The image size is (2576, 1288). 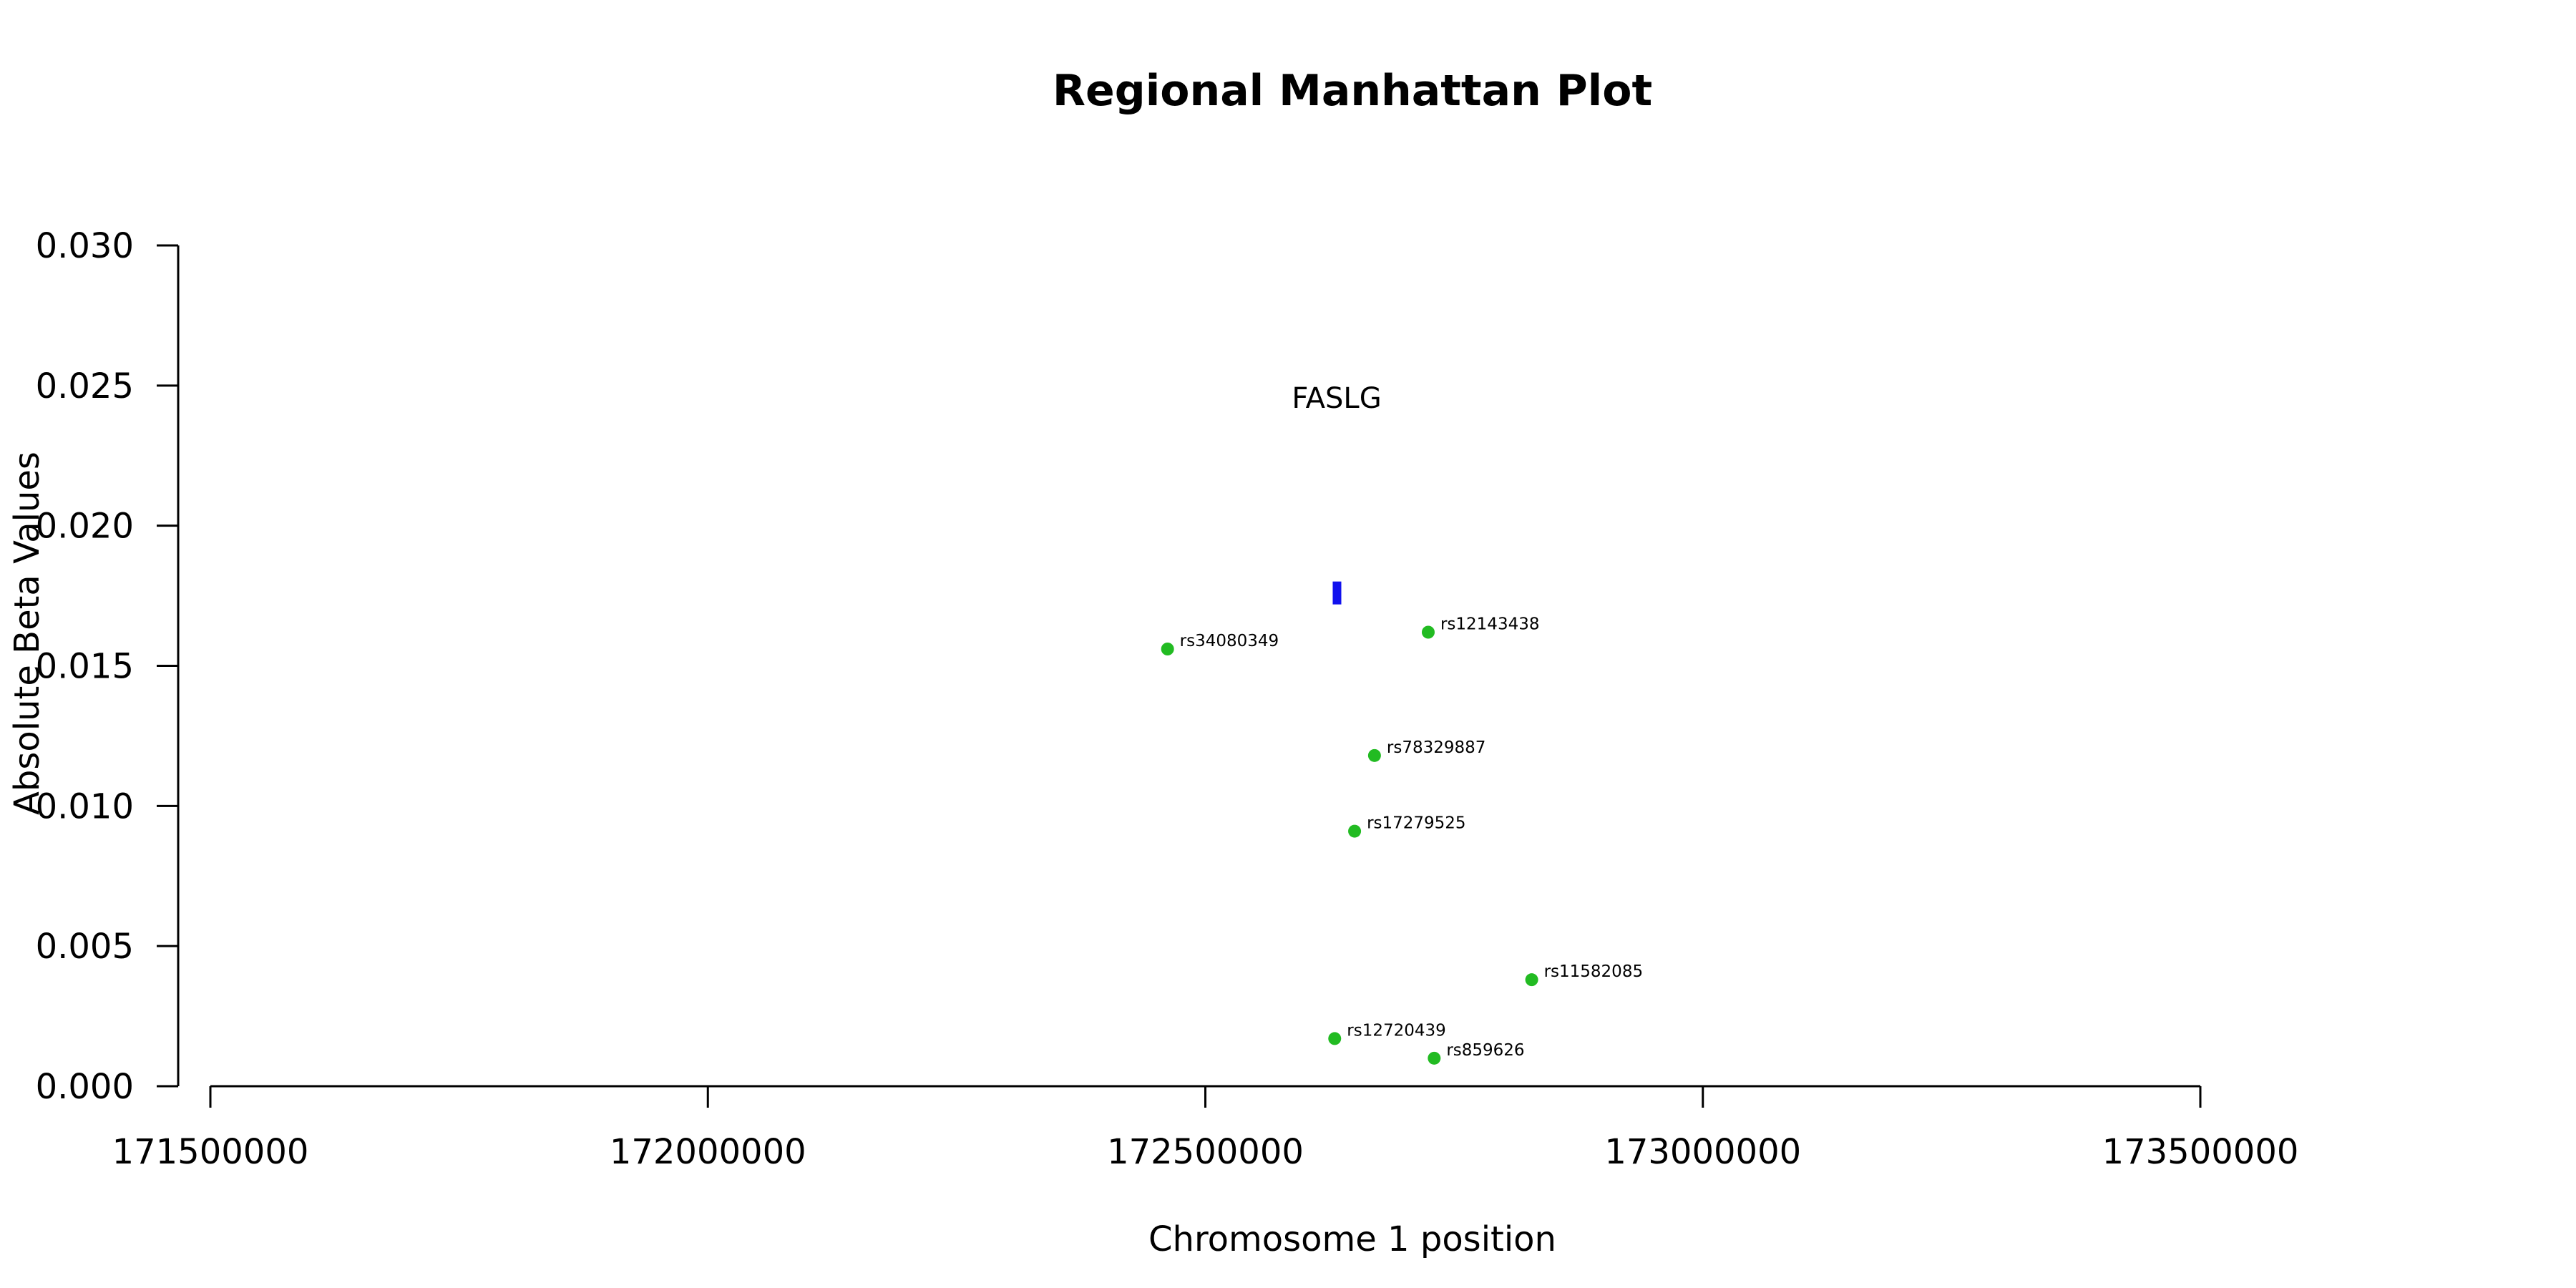 I want to click on y-tick-label: 0.010, so click(x=85, y=806).